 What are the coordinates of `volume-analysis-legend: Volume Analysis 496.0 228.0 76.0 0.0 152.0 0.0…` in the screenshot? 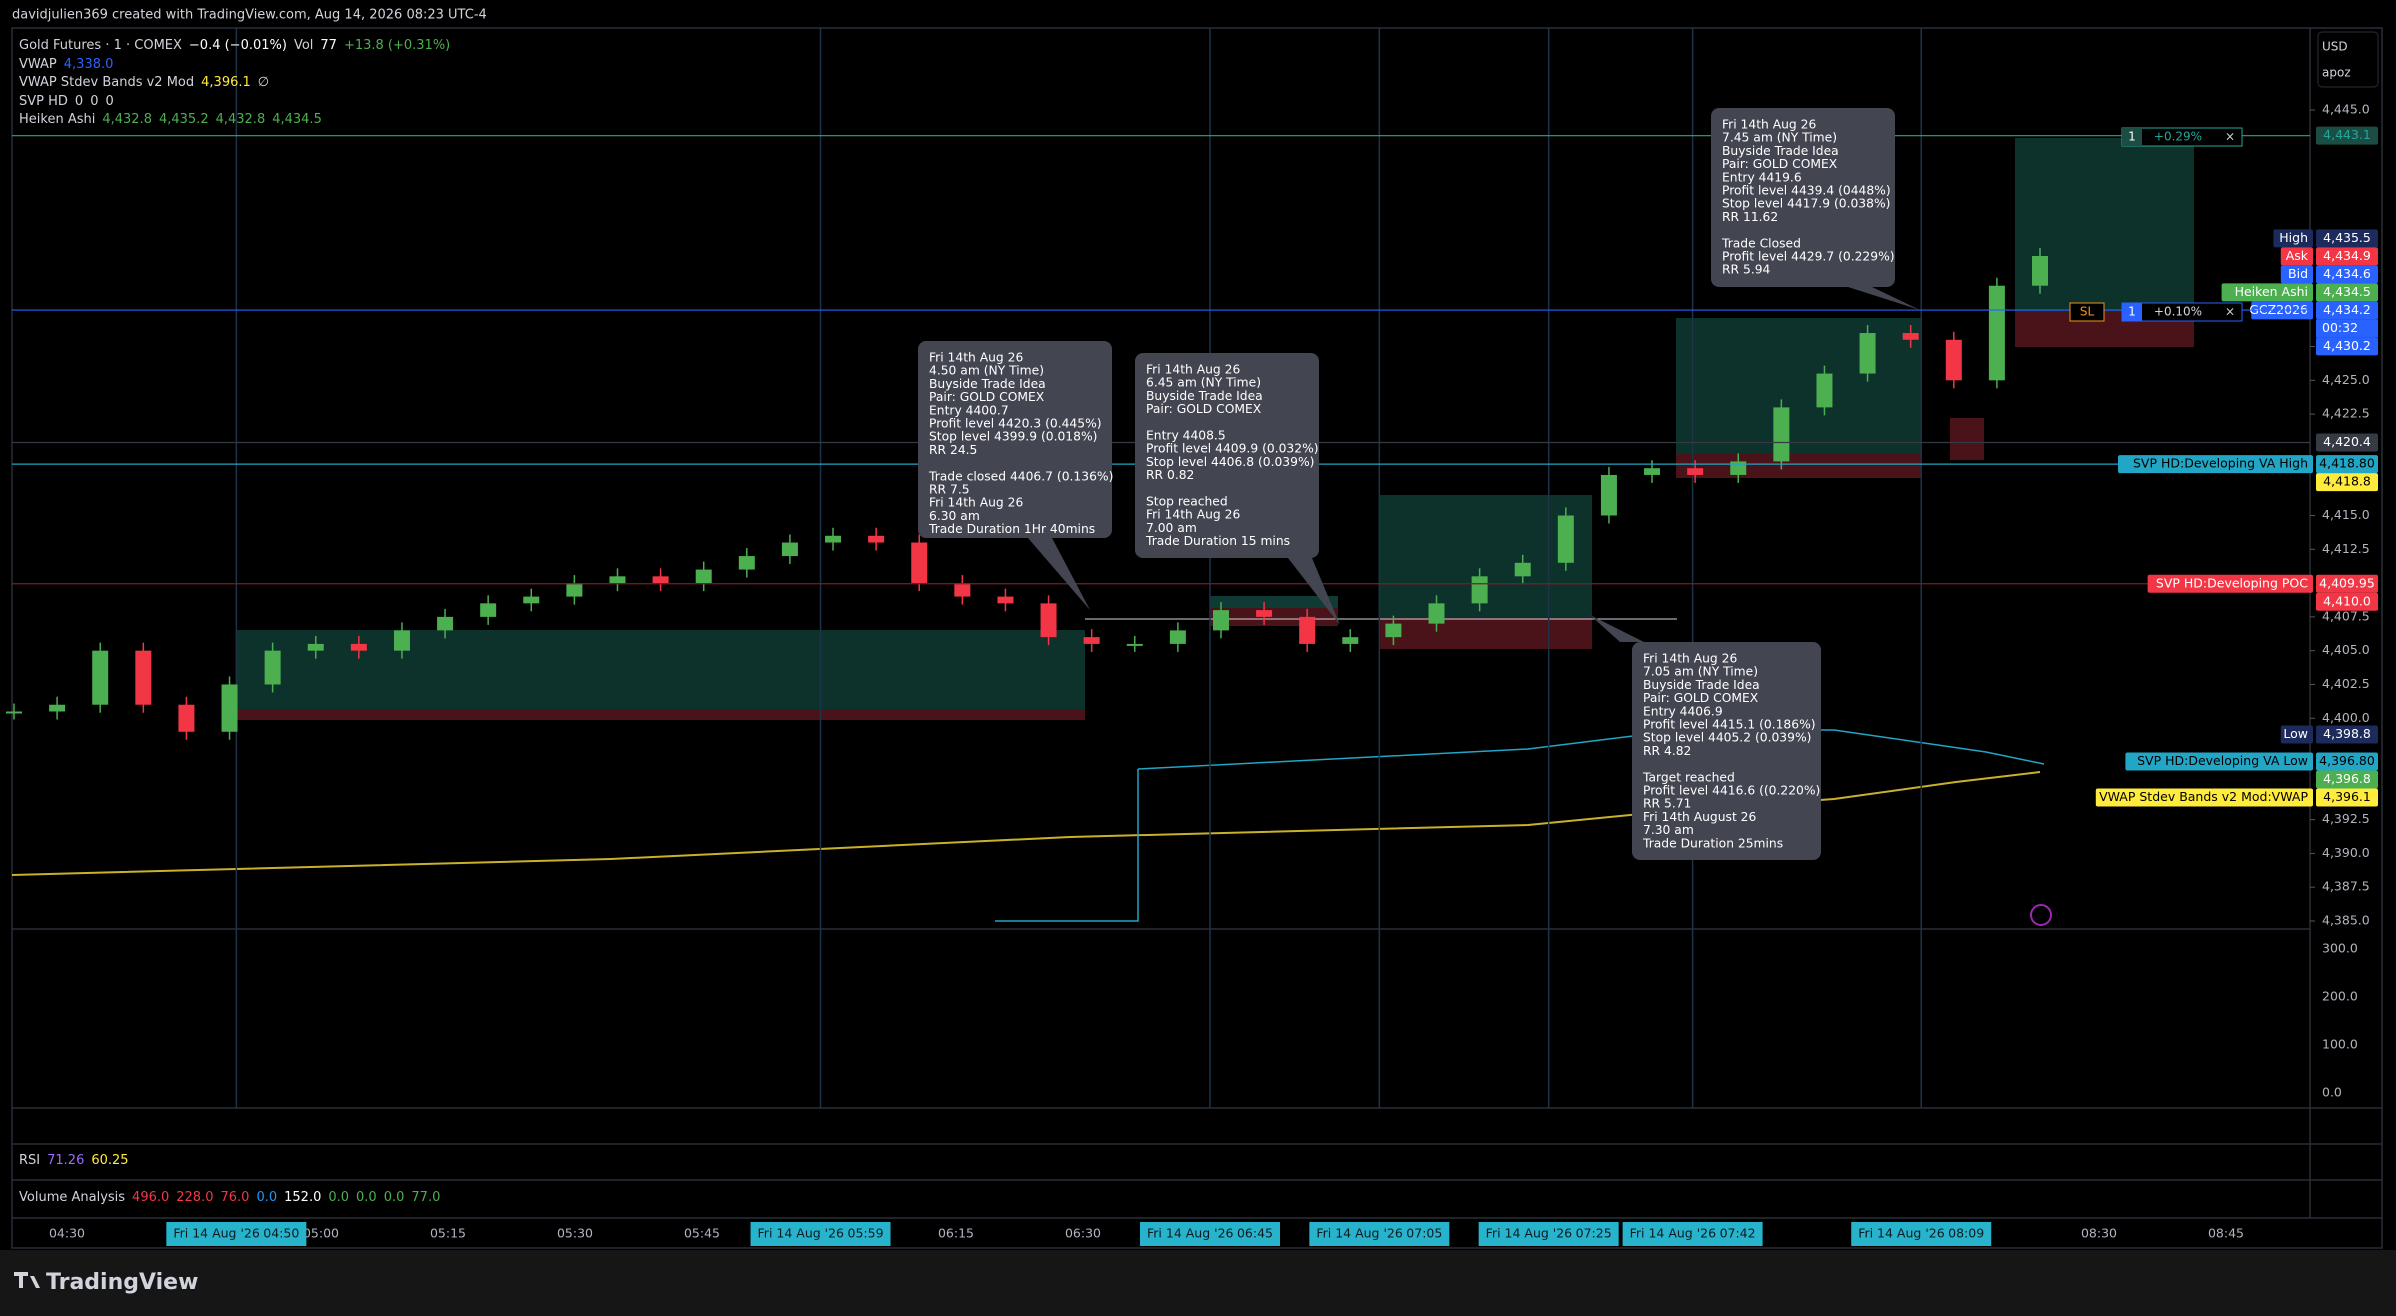 It's located at (233, 1197).